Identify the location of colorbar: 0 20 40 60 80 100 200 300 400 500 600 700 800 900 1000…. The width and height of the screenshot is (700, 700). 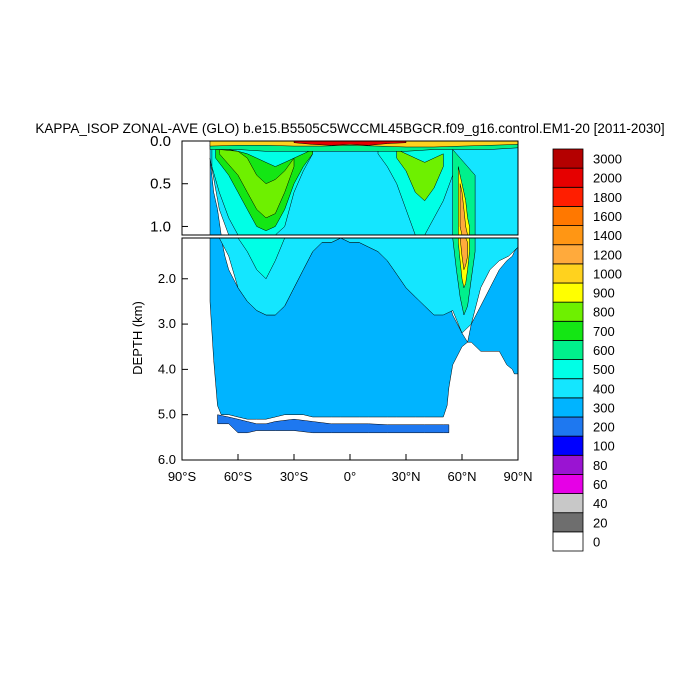
(587, 350).